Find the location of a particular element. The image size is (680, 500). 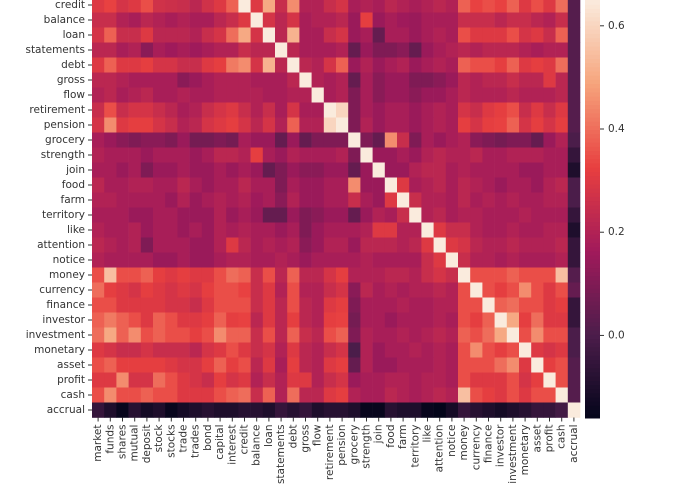

x-tick-label: pension is located at coordinates (342, 445).